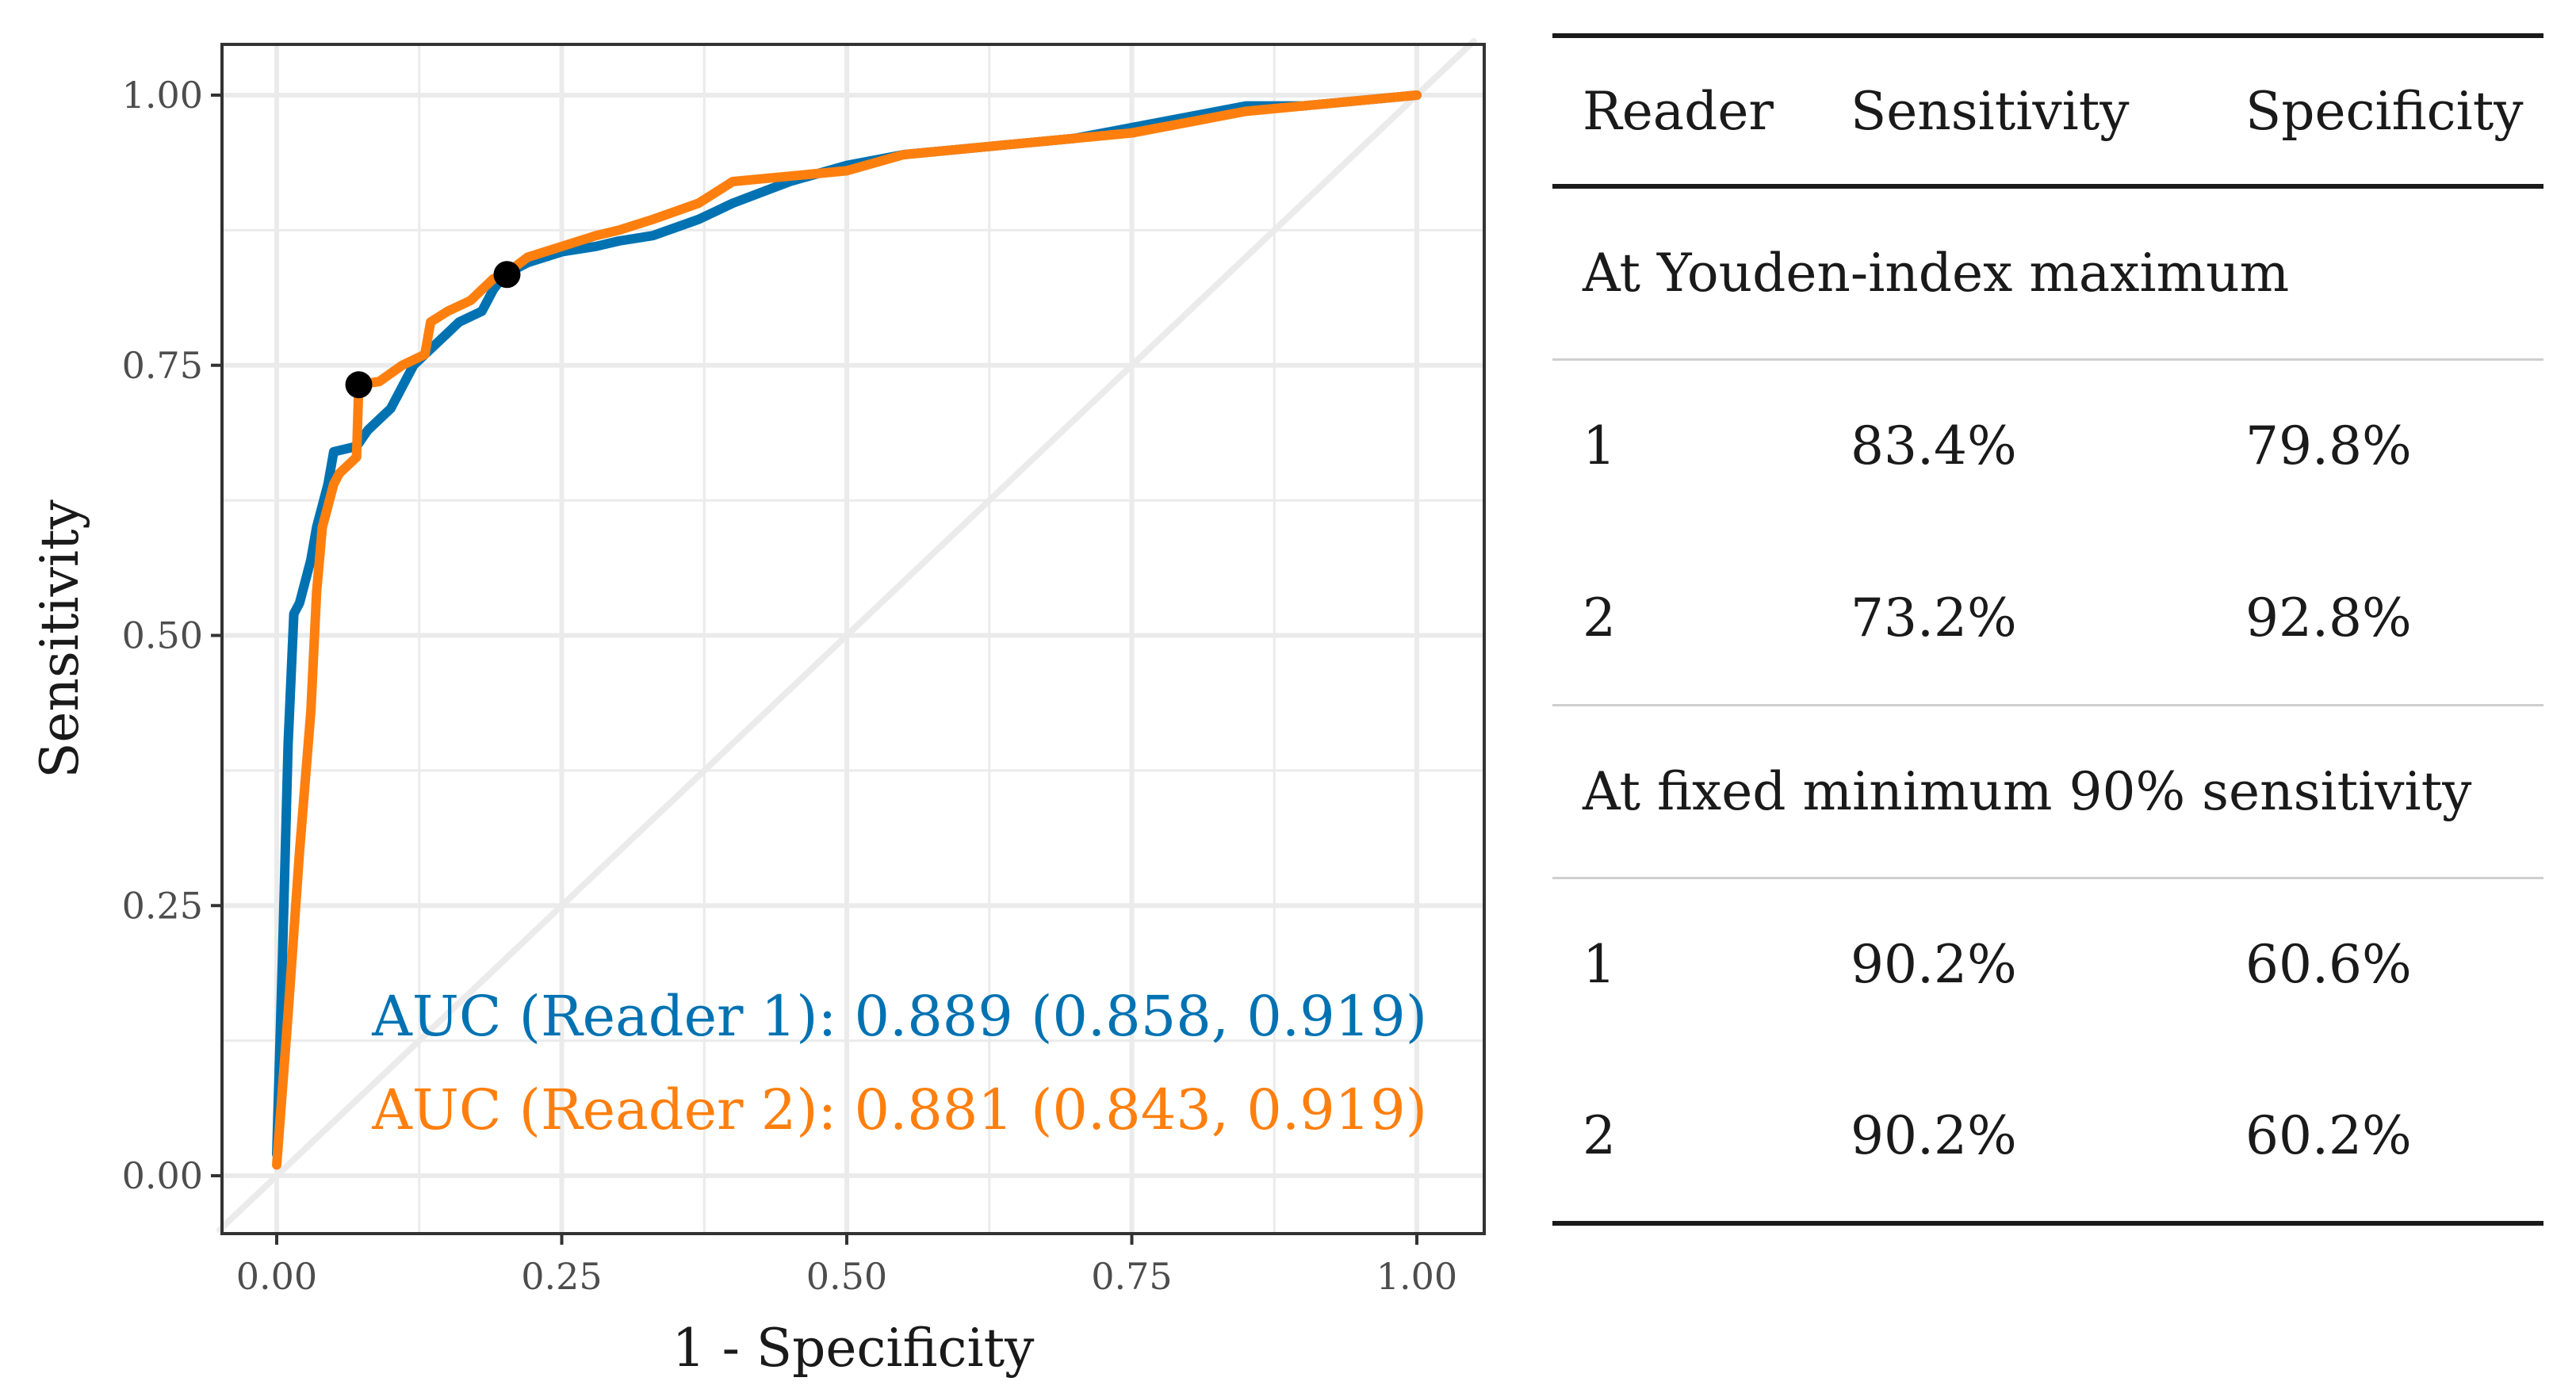 This screenshot has width=2576, height=1389. Describe the element at coordinates (276, 1276) in the screenshot. I see `x-tick-label: 0.00` at that location.